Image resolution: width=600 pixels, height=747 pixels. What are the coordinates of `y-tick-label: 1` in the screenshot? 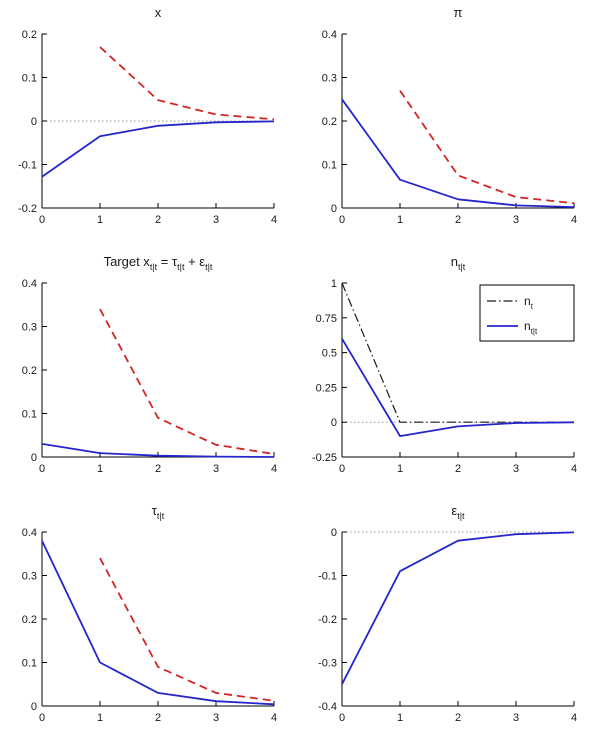 It's located at (334, 284).